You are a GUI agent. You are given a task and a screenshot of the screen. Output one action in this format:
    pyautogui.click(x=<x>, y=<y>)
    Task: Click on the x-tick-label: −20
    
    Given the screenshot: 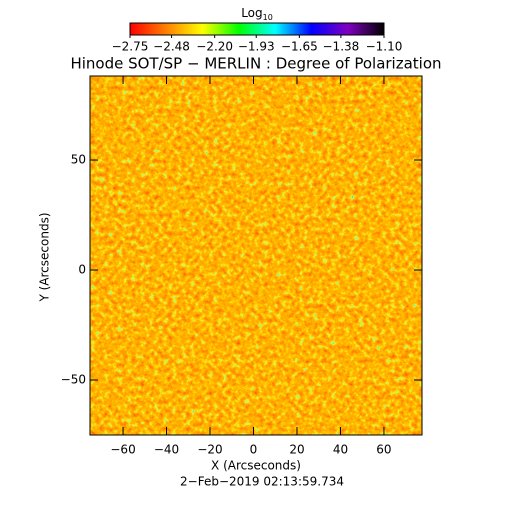 What is the action you would take?
    pyautogui.click(x=209, y=450)
    